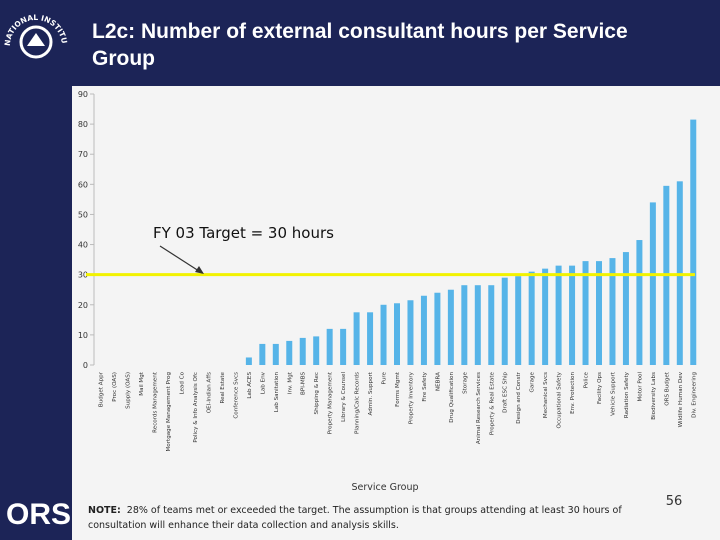  I want to click on x-tick-label: Shipping & Rec, so click(317, 393).